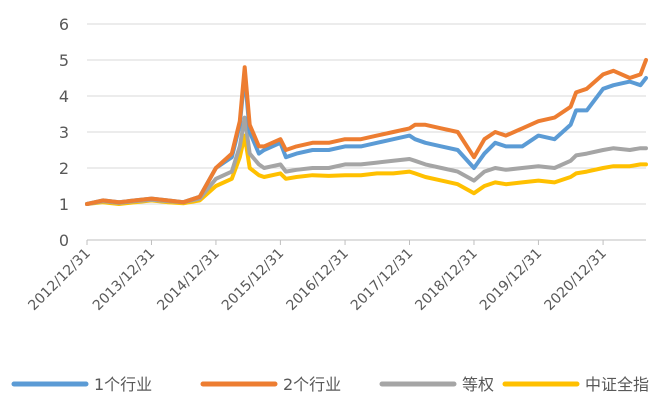  What do you see at coordinates (64, 96) in the screenshot?
I see `y-tick-label: 4` at bounding box center [64, 96].